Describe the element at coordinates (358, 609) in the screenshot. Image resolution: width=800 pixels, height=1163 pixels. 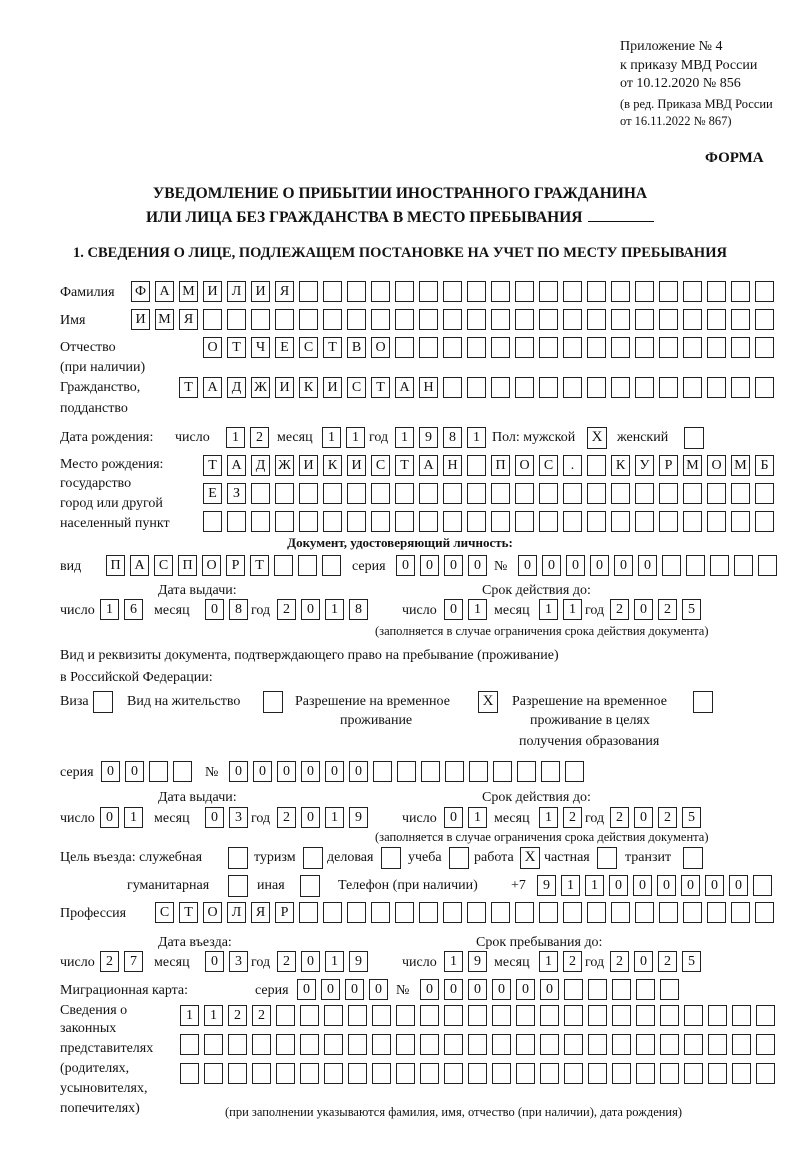
I see `character-cell: 8` at that location.